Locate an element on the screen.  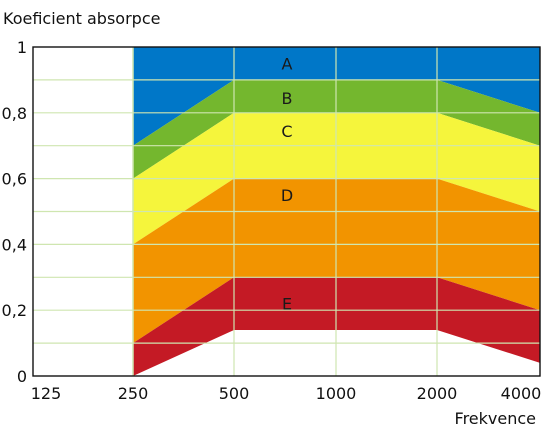
band-labels: ABC D E is located at coordinates (287, 183).